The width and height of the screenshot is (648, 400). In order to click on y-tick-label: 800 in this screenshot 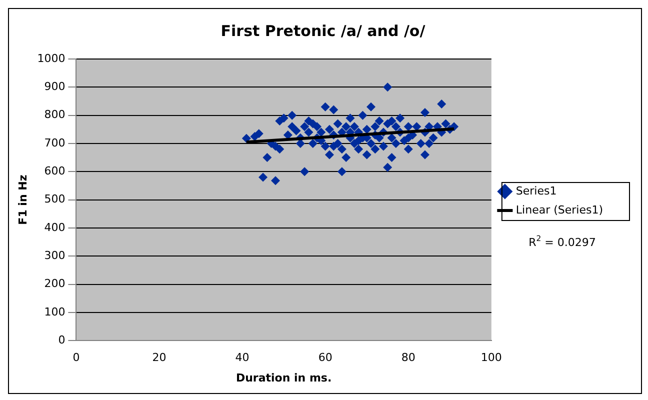, I will do `click(55, 115)`.